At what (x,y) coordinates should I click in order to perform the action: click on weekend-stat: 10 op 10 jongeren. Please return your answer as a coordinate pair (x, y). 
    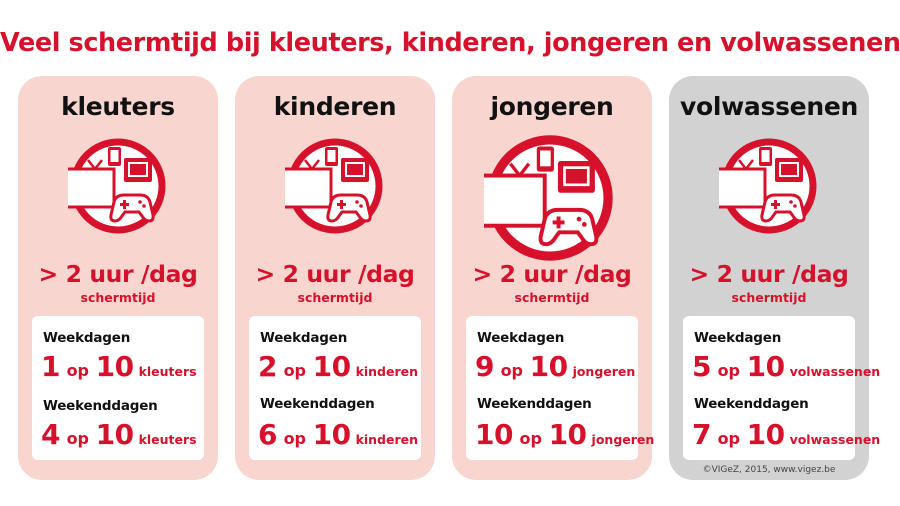
    Looking at the image, I should click on (564, 434).